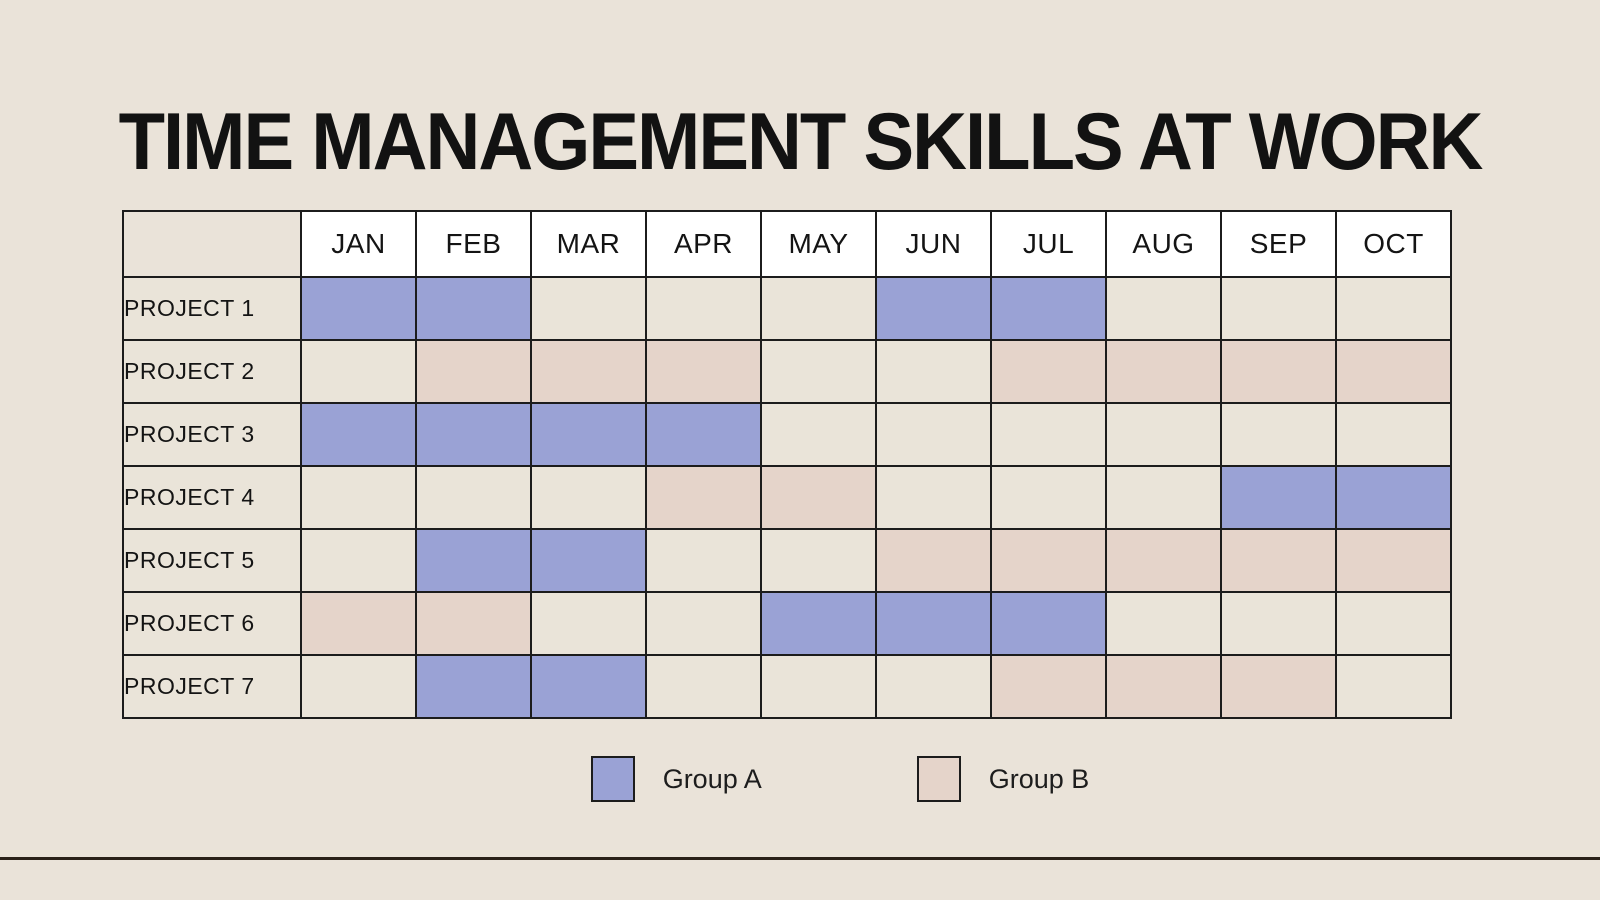  Describe the element at coordinates (818, 244) in the screenshot. I see `month-header-cell: MAY` at that location.